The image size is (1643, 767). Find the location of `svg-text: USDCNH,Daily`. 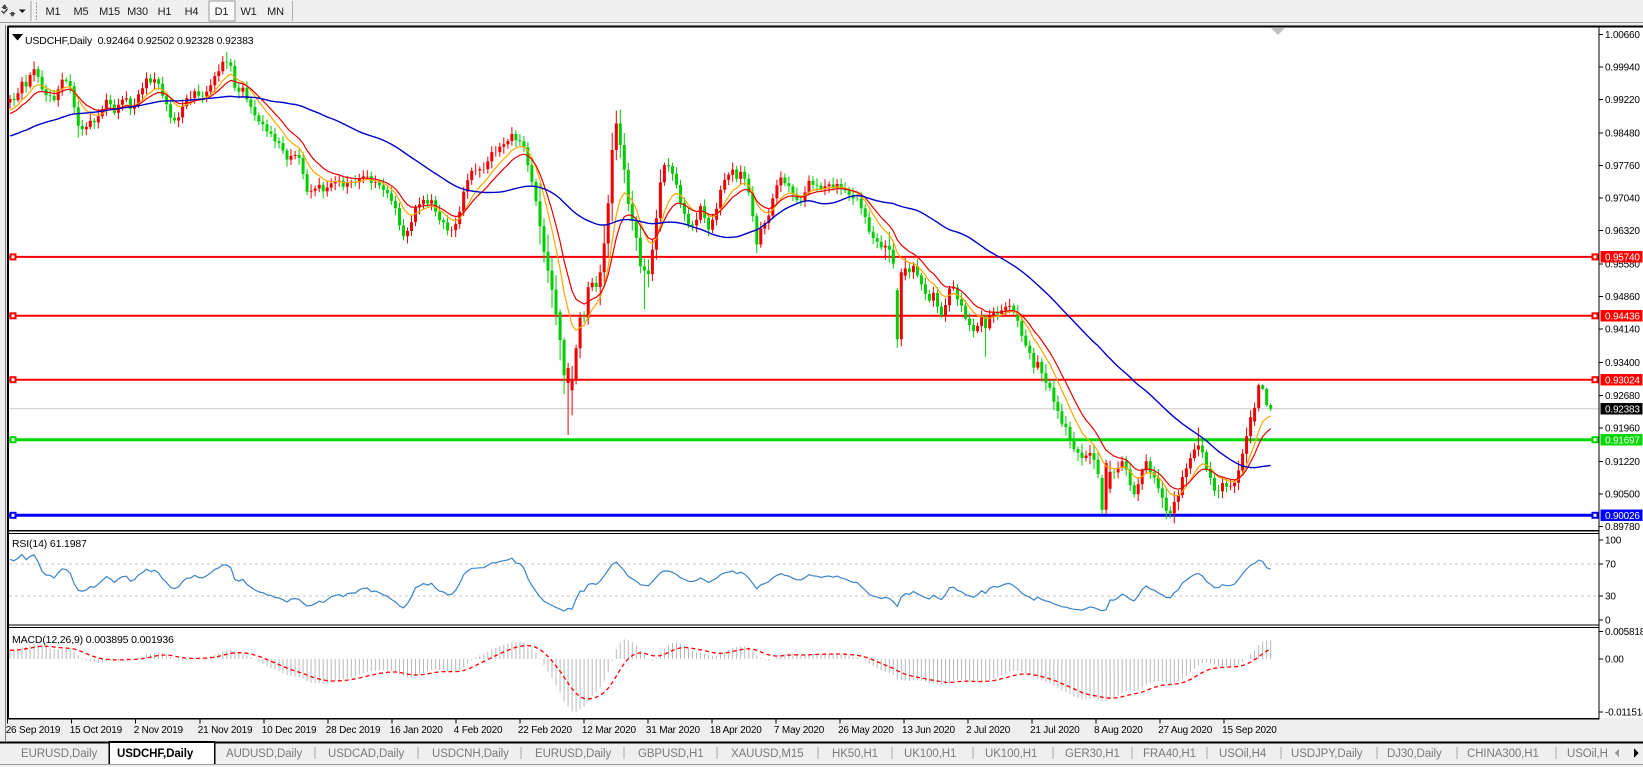

svg-text: USDCNH,Daily is located at coordinates (470, 754).